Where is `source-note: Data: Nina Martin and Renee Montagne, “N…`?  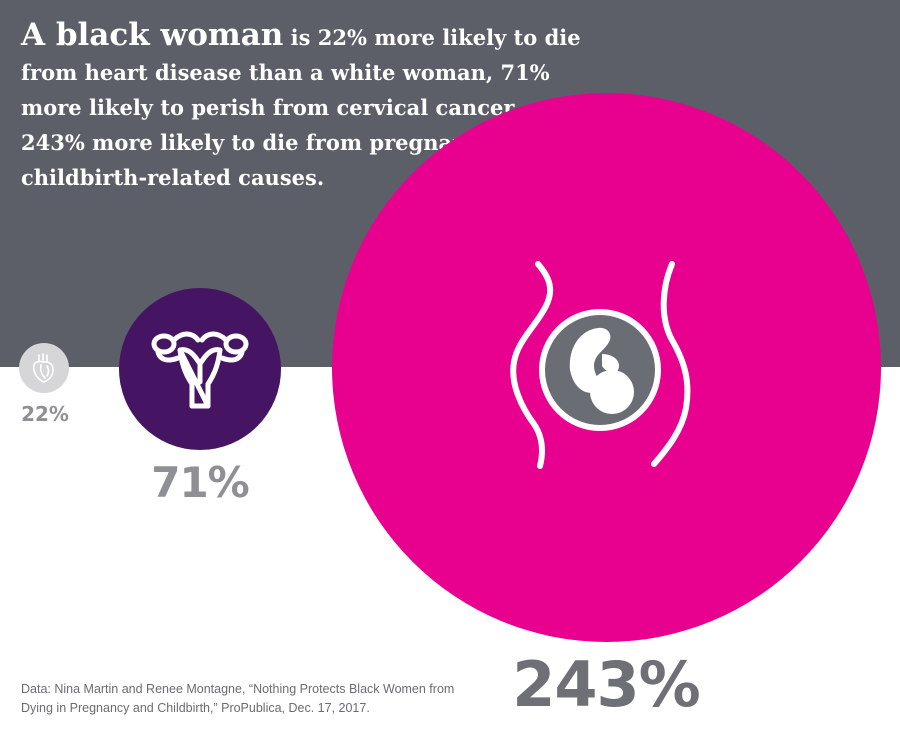
source-note: Data: Nina Martin and Renee Montagne, “N… is located at coordinates (238, 698).